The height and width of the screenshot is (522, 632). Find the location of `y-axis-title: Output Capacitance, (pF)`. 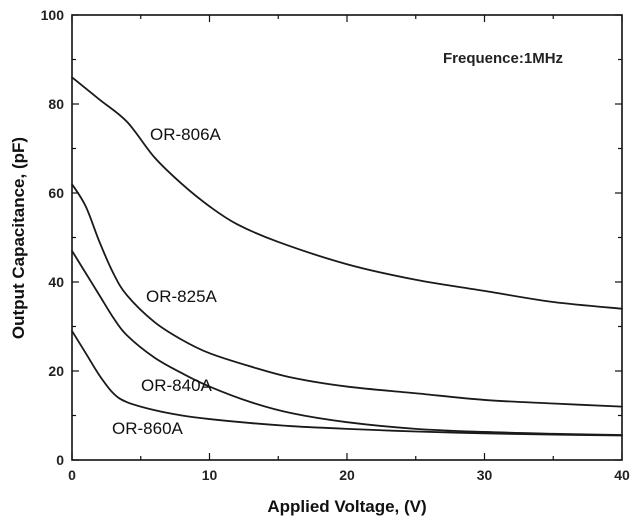

y-axis-title: Output Capacitance, (pF) is located at coordinates (18, 238).